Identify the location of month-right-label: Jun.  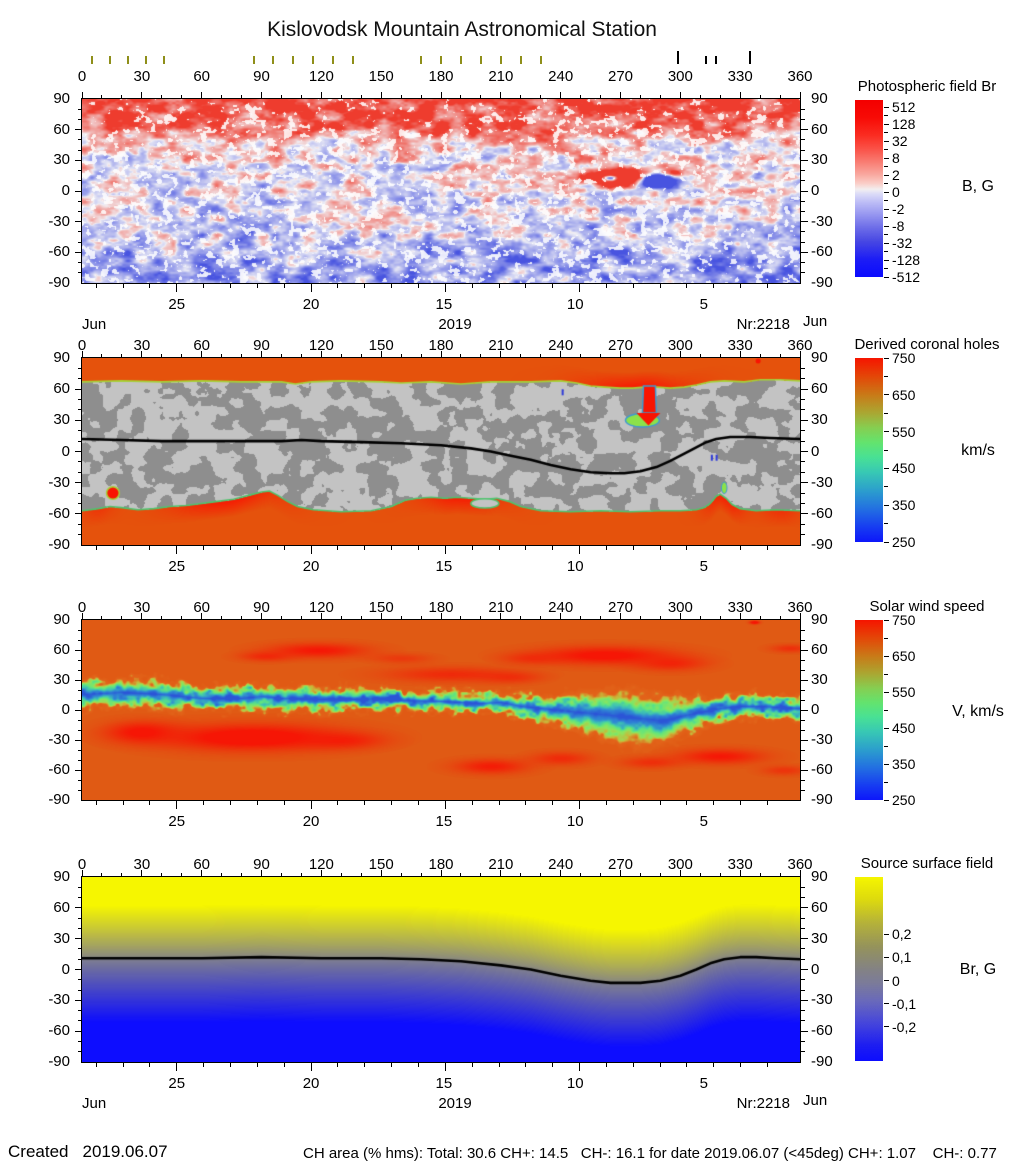
(815, 321).